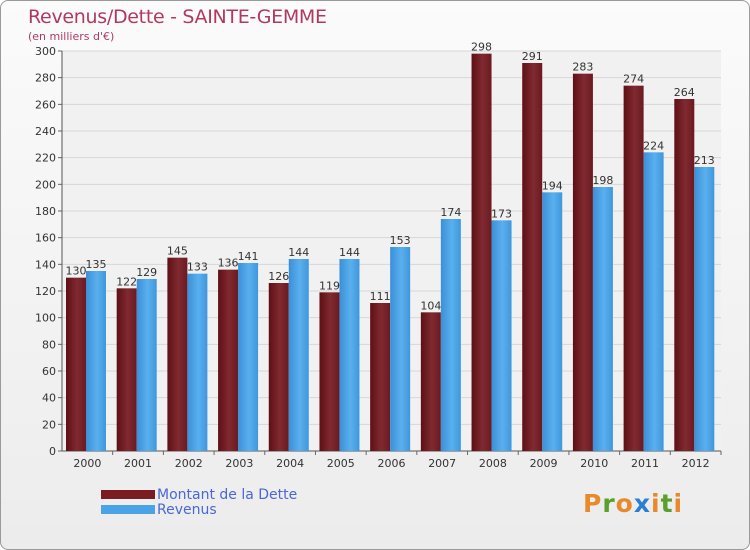 This screenshot has width=750, height=550. I want to click on data-label-revenus: 198, so click(602, 180).